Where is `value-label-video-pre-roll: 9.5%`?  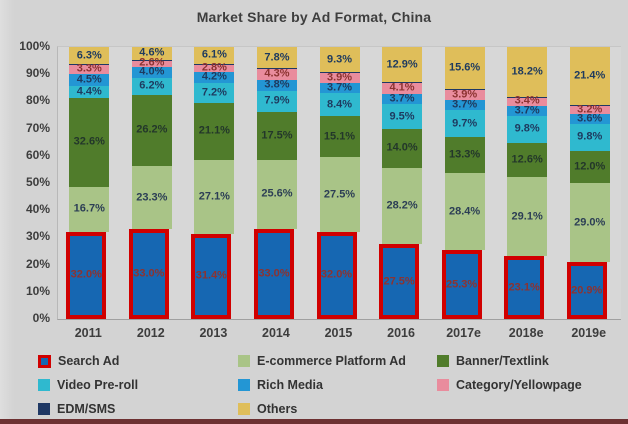
value-label-video-pre-roll: 9.5% is located at coordinates (402, 116).